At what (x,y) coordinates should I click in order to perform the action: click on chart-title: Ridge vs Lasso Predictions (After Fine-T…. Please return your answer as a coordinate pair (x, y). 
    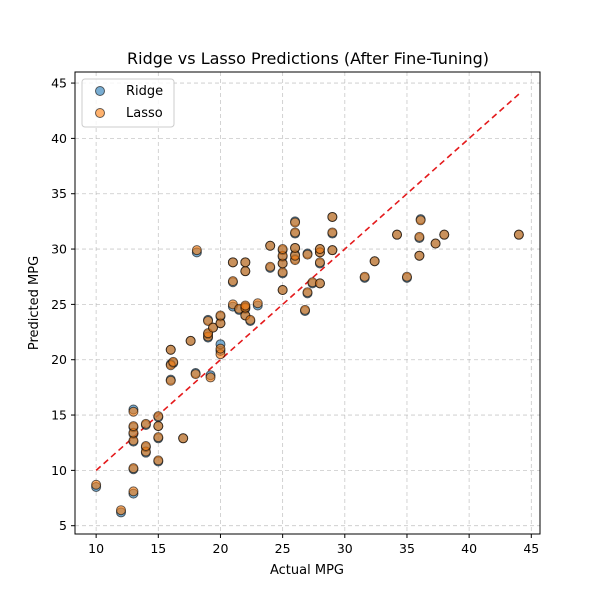
    Looking at the image, I should click on (308, 58).